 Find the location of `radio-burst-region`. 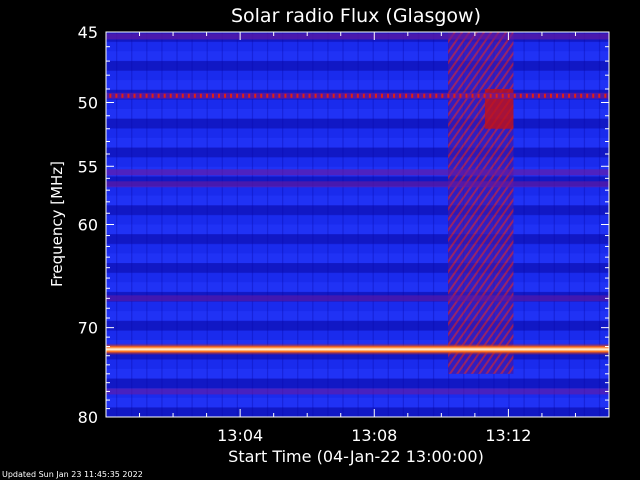

radio-burst-region is located at coordinates (481, 203).